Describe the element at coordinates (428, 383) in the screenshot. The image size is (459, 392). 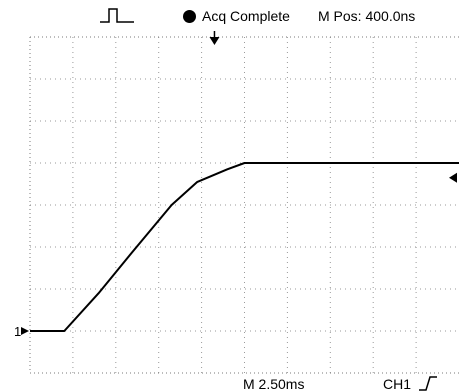
I see `rising-edge-icon` at that location.